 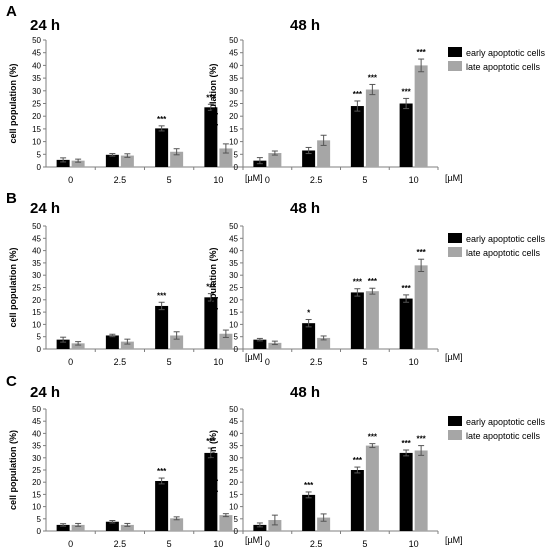 I want to click on panel-letter: A, so click(x=11, y=11).